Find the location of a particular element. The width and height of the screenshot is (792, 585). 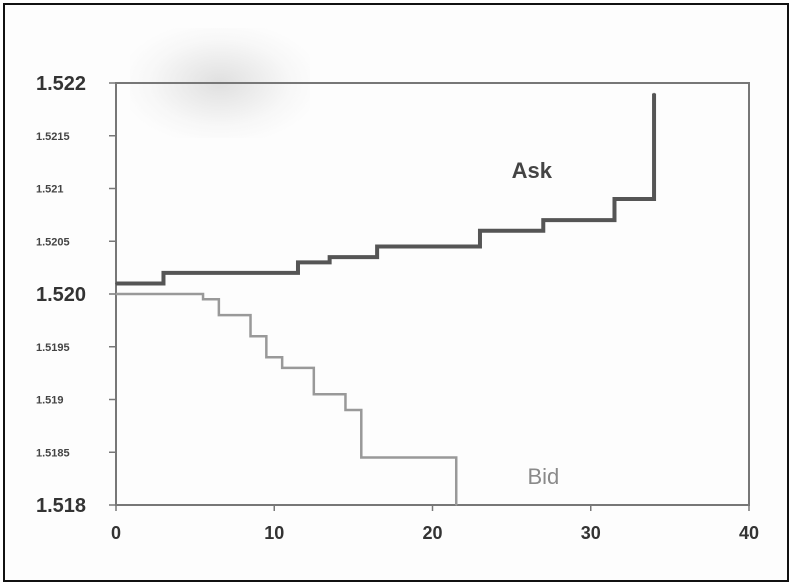

x-axis-ticks: 0 10 20 30 40 is located at coordinates (435, 524).